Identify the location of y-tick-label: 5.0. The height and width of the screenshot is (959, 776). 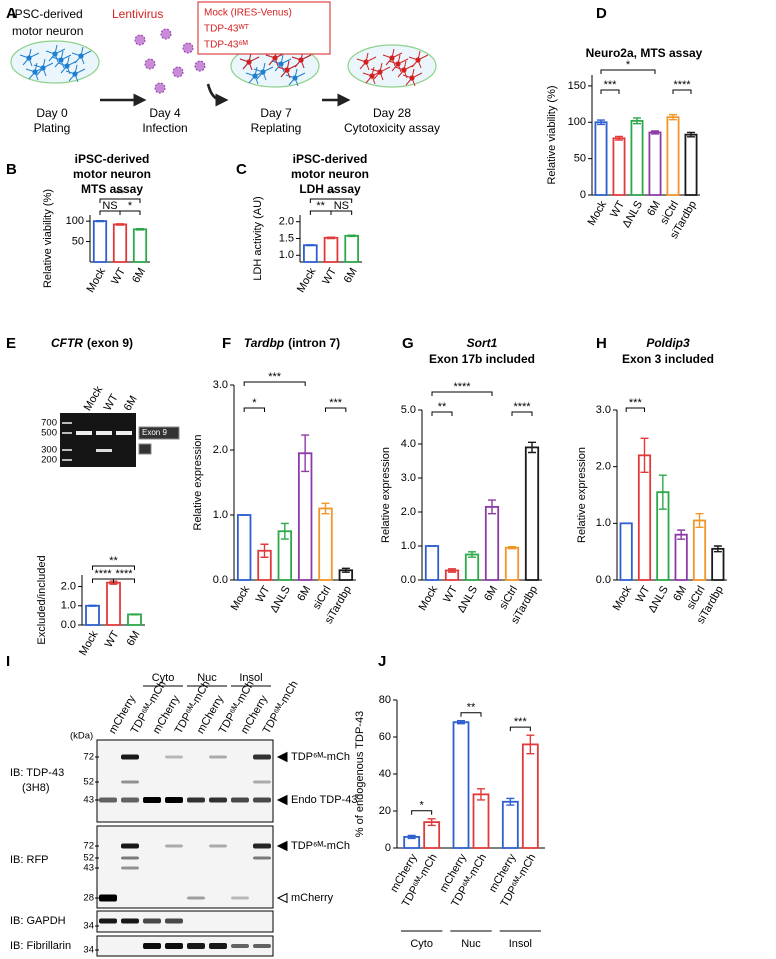
(408, 410).